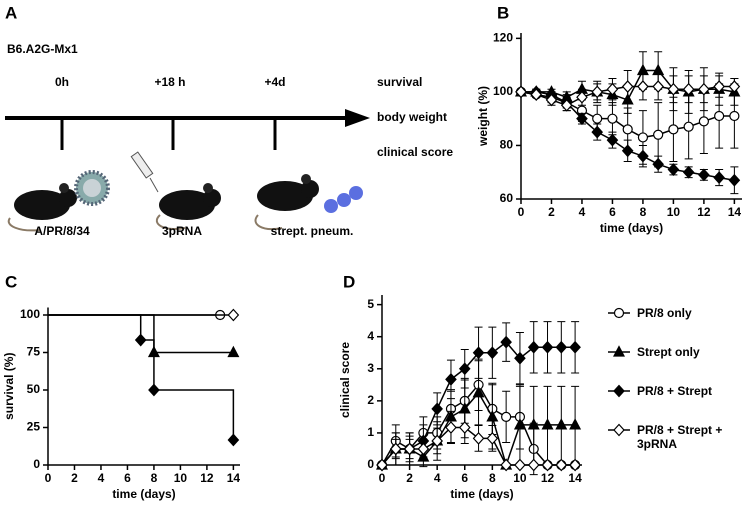 The width and height of the screenshot is (744, 509). Describe the element at coordinates (503, 12) in the screenshot. I see `panel-letter: B` at that location.